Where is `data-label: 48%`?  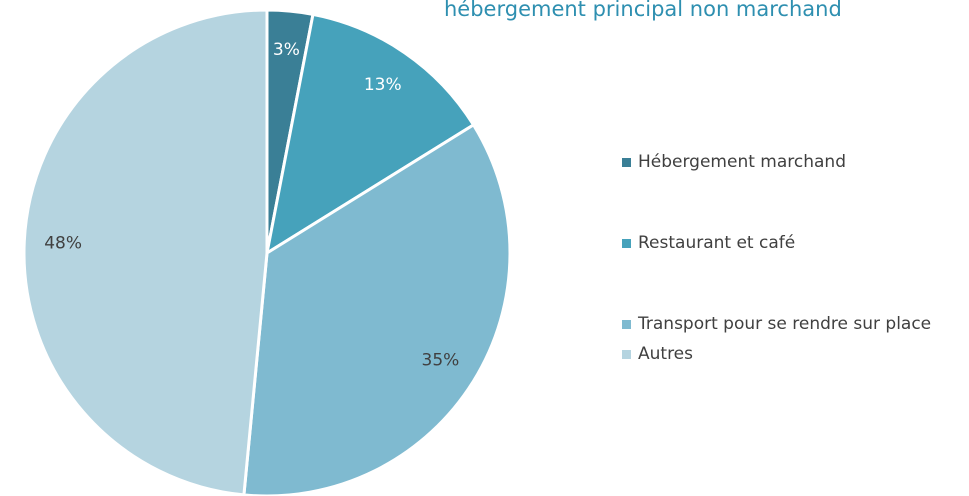 data-label: 48% is located at coordinates (63, 243).